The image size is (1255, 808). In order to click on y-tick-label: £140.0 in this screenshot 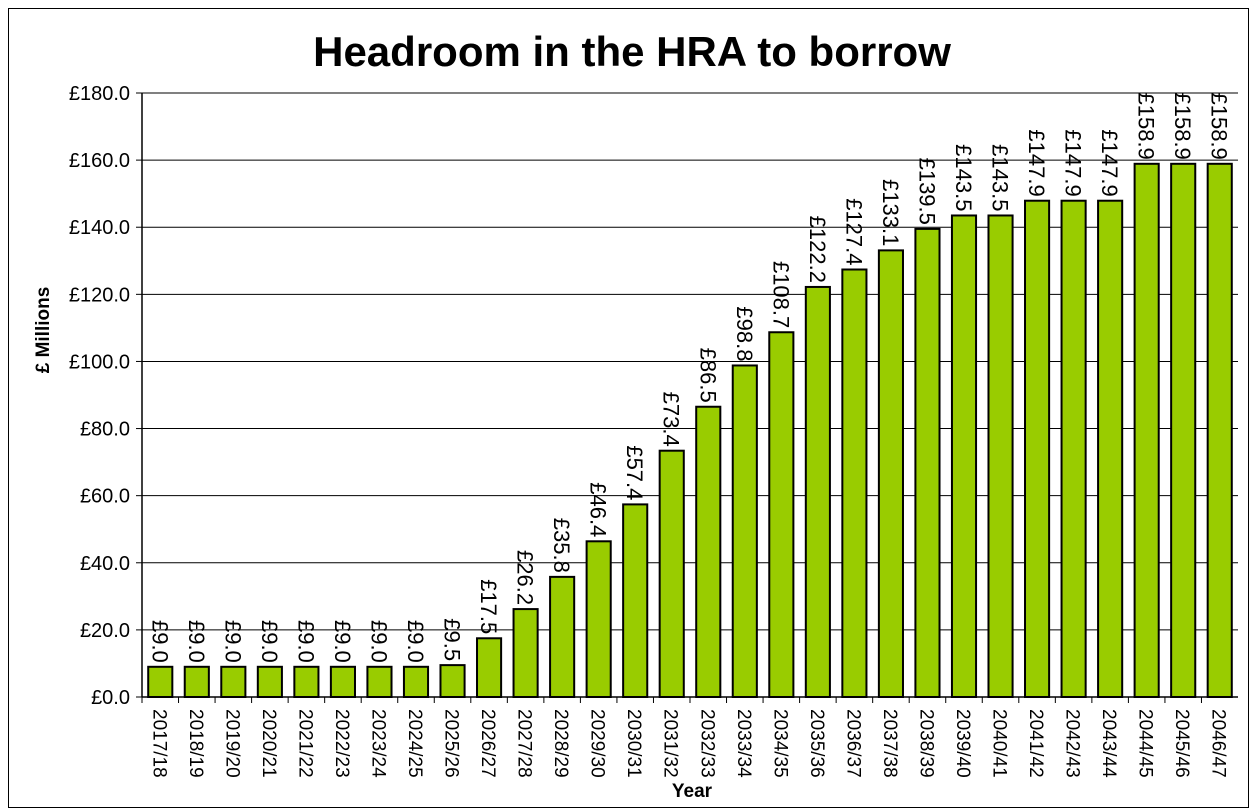, I will do `click(99, 228)`.